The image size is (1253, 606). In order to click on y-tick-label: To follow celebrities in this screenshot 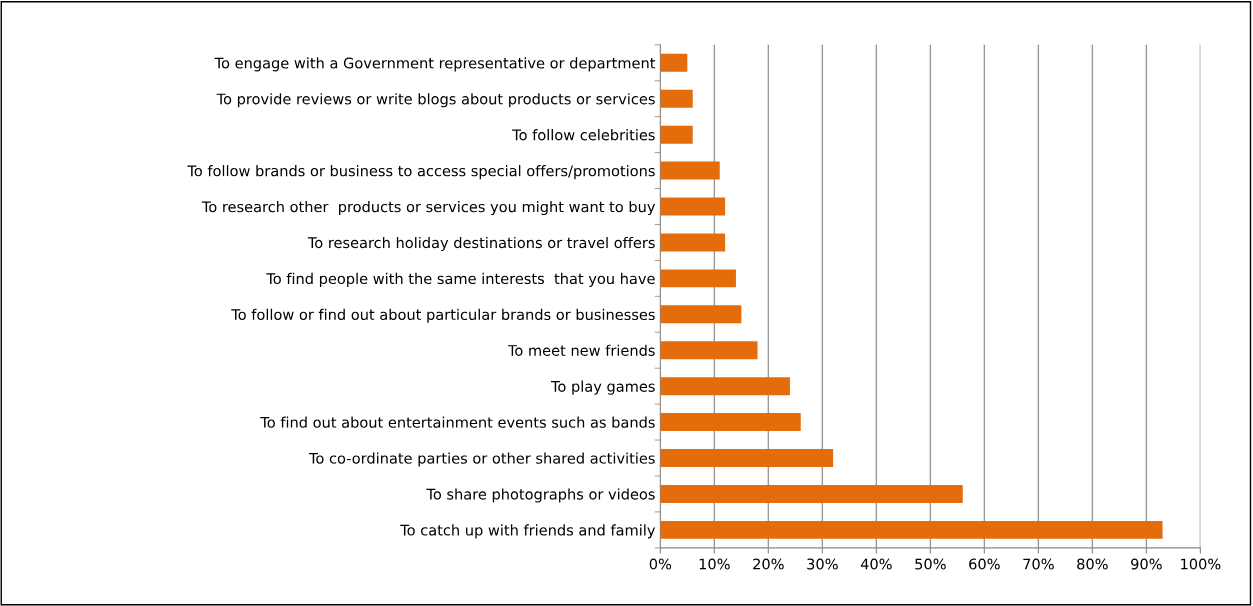, I will do `click(583, 135)`.